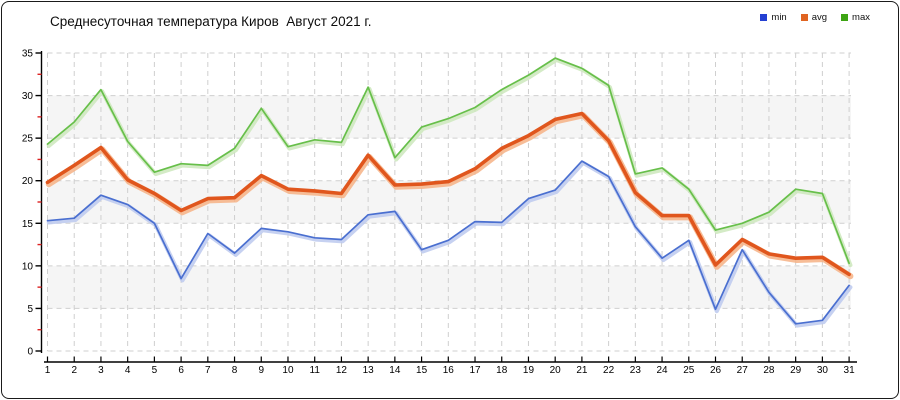 Image resolution: width=900 pixels, height=400 pixels. I want to click on legend-label: min, so click(779, 17).